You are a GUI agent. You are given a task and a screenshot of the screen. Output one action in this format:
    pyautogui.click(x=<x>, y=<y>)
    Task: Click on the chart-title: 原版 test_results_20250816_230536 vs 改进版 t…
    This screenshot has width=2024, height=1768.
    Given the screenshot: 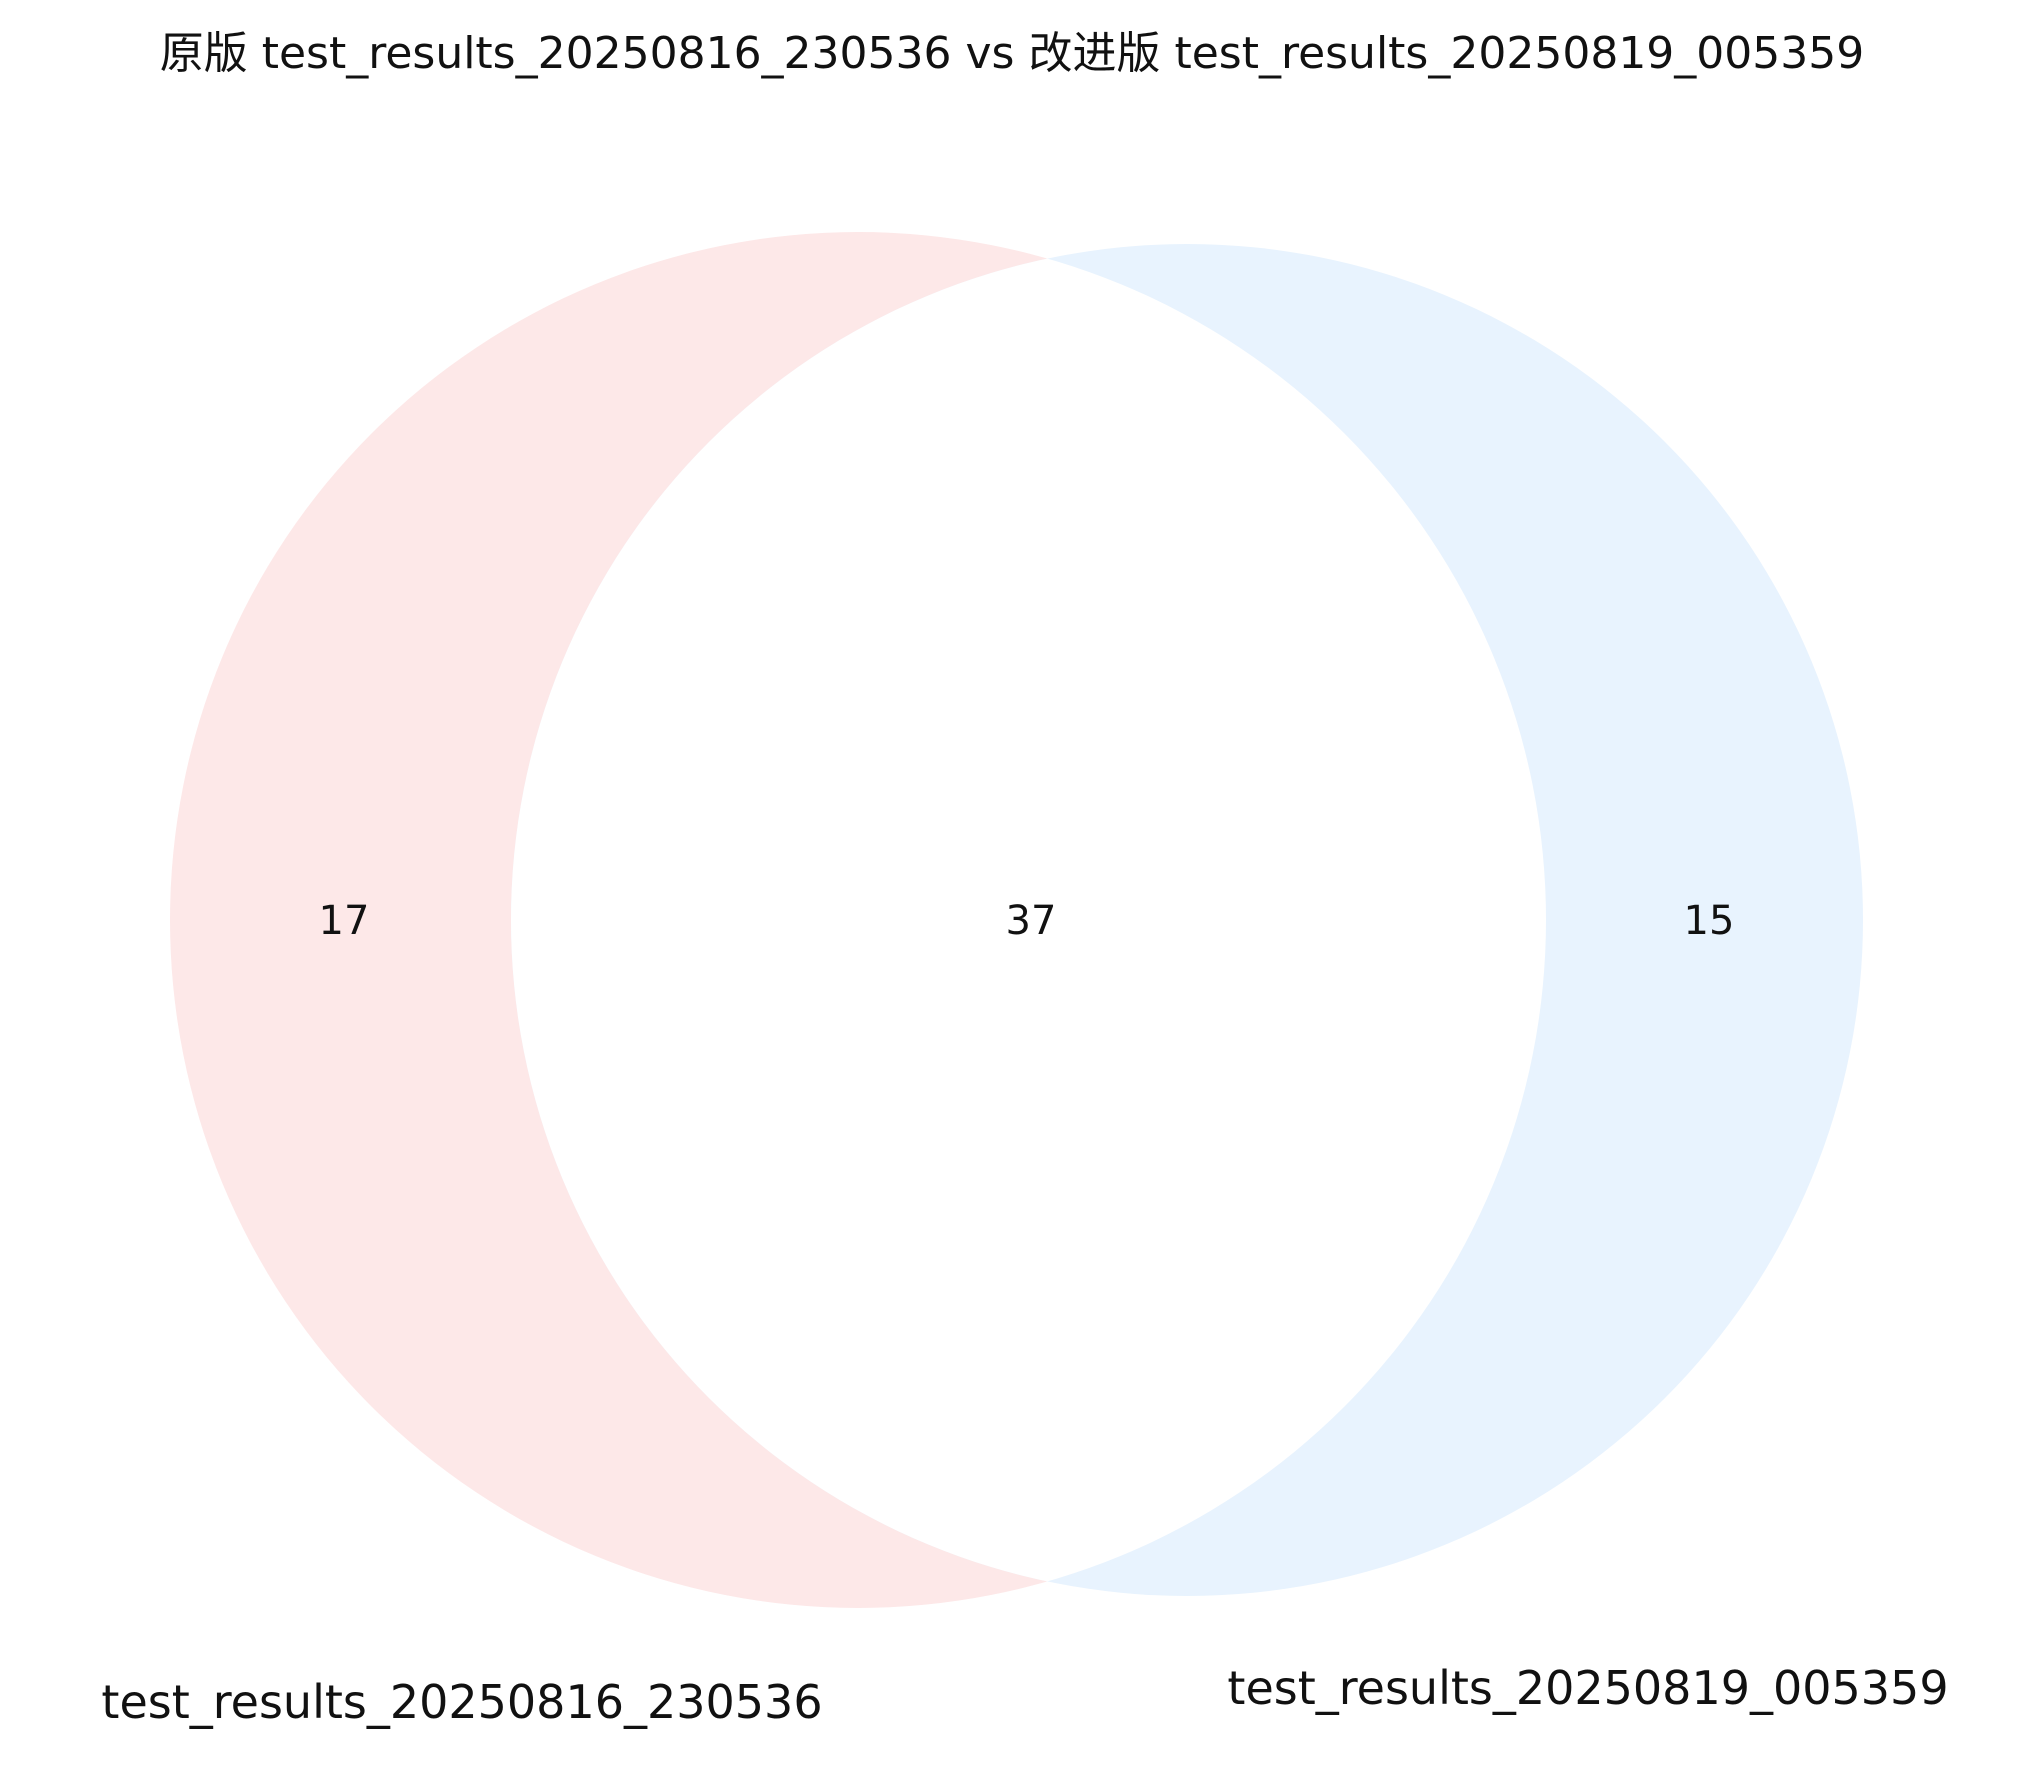 What is the action you would take?
    pyautogui.click(x=1012, y=53)
    